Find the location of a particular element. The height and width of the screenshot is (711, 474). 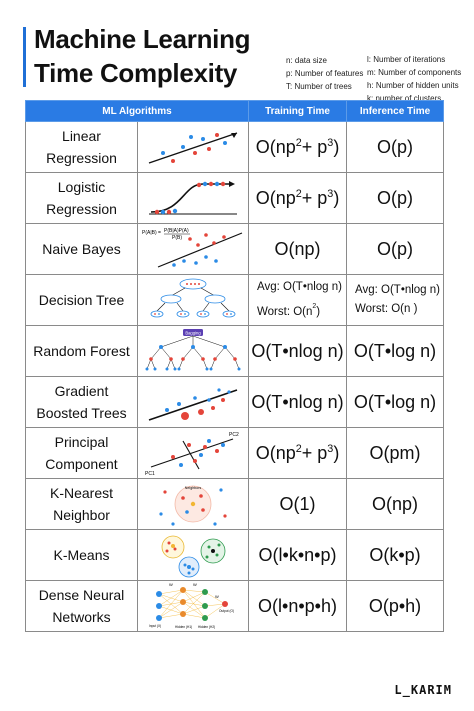

table-row: K-Means O(l•k•n•p) O(k•p) is located at coordinates (235, 555).